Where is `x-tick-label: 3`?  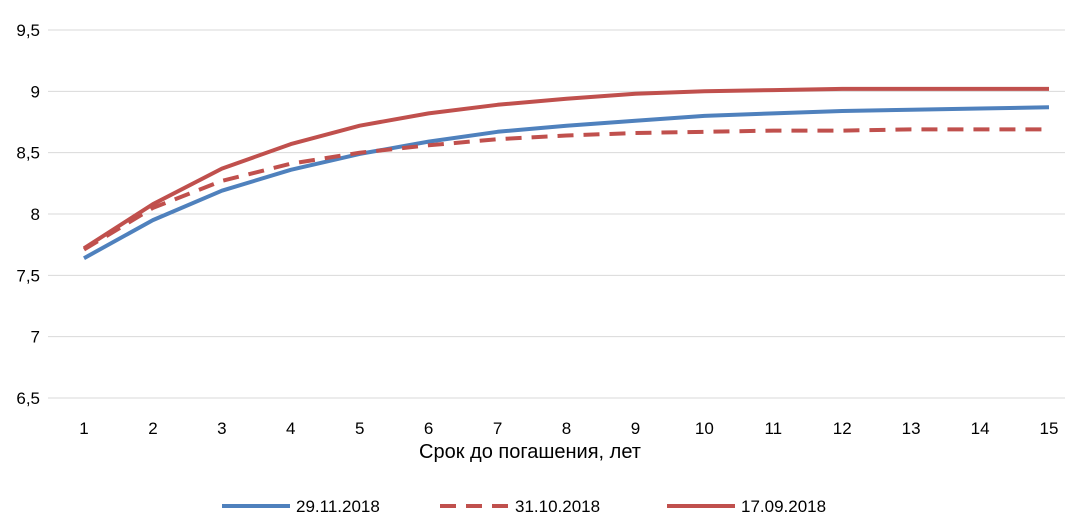 x-tick-label: 3 is located at coordinates (221, 428).